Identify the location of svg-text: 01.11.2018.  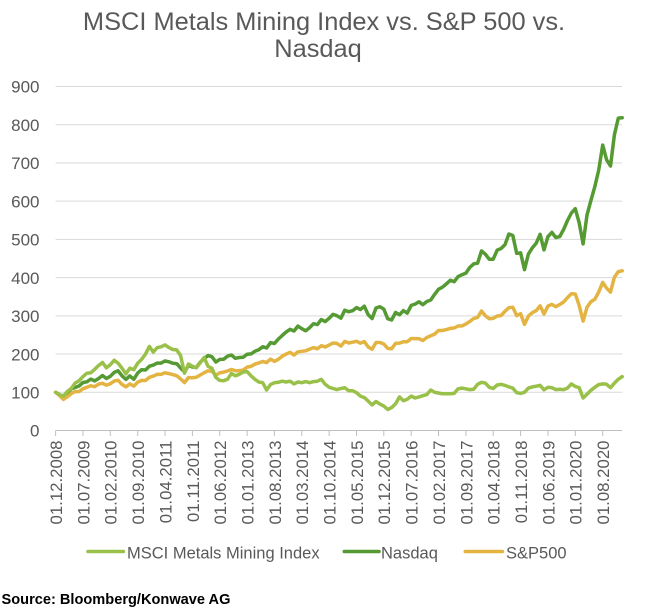
(521, 482).